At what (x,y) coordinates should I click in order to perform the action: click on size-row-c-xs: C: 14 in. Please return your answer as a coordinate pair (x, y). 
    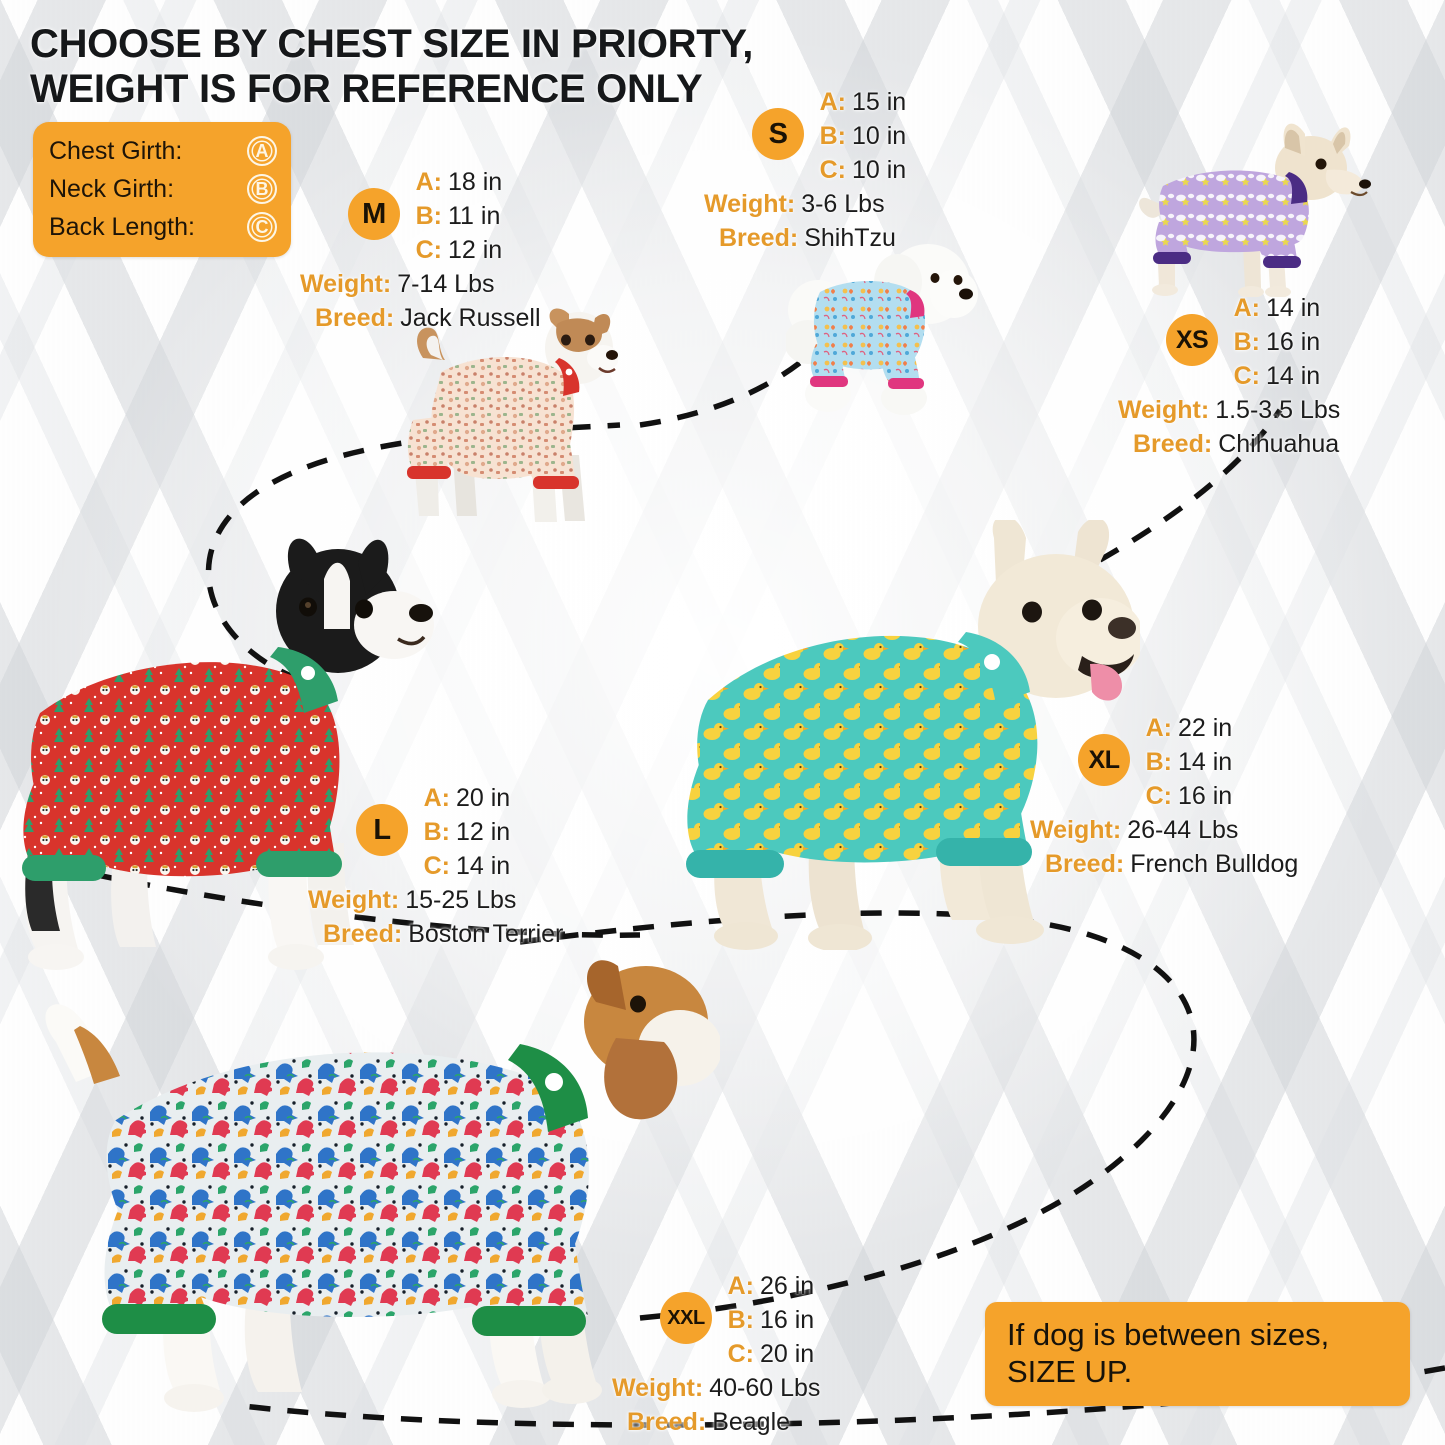
    Looking at the image, I should click on (1283, 379).